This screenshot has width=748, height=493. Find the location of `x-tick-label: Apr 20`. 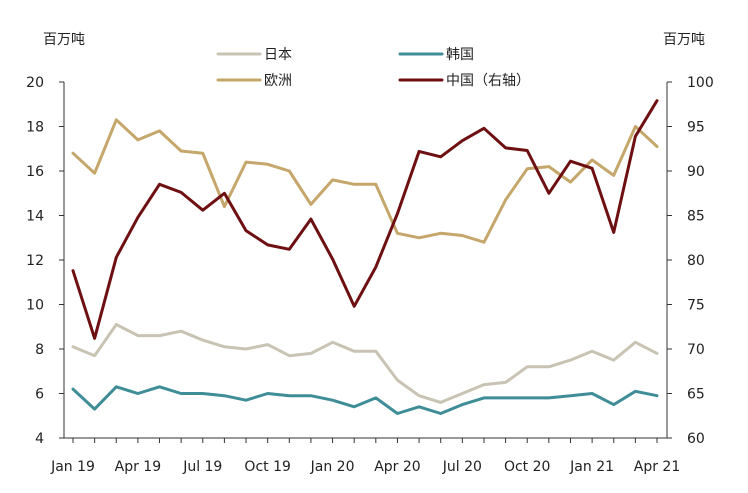

x-tick-label: Apr 20 is located at coordinates (397, 467).